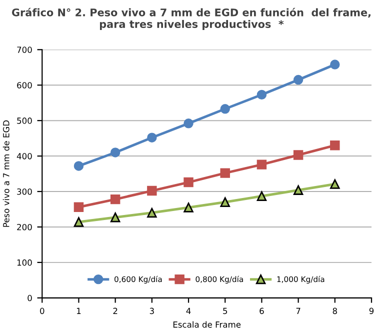 This screenshot has width=383, height=331. I want to click on y-tick-label: 600, so click(24, 85).